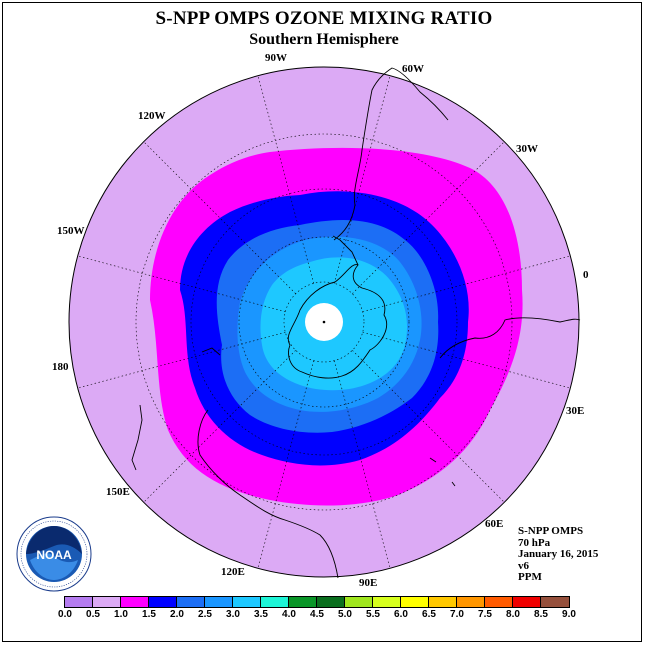 This screenshot has width=648, height=648. What do you see at coordinates (391, 154) in the screenshot?
I see `south-america-coastline` at bounding box center [391, 154].